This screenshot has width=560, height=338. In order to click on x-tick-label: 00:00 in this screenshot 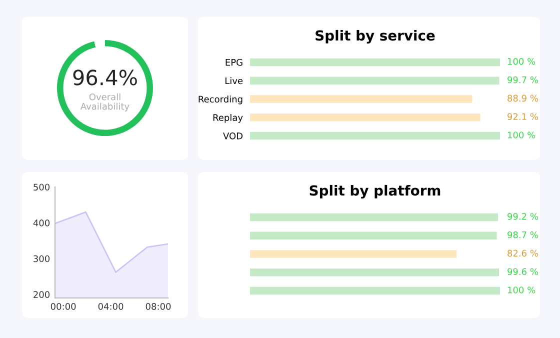, I will do `click(63, 306)`.